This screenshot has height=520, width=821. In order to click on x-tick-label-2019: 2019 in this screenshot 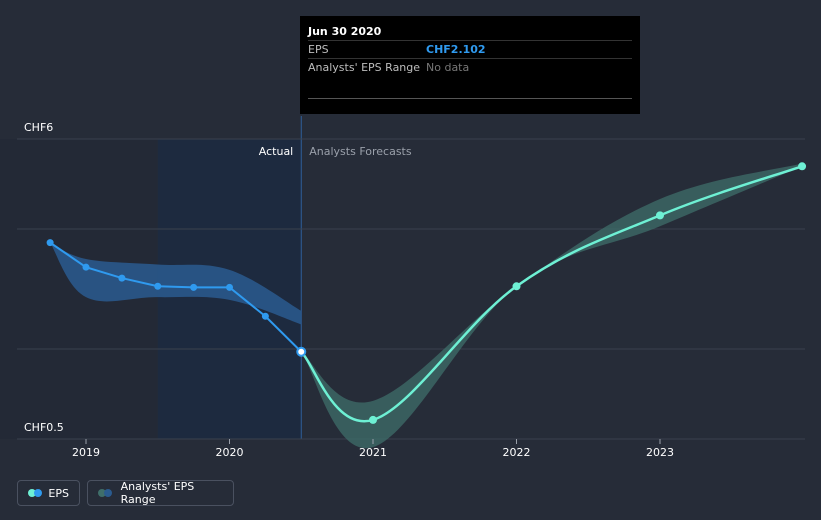, I will do `click(86, 452)`.